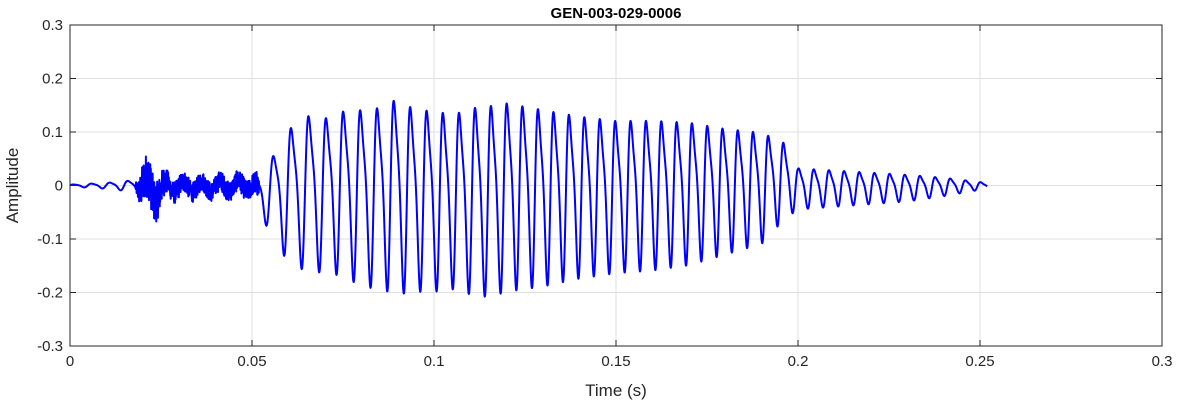 The width and height of the screenshot is (1177, 404). Describe the element at coordinates (12, 186) in the screenshot. I see `y-axis-label: Amplitude` at that location.